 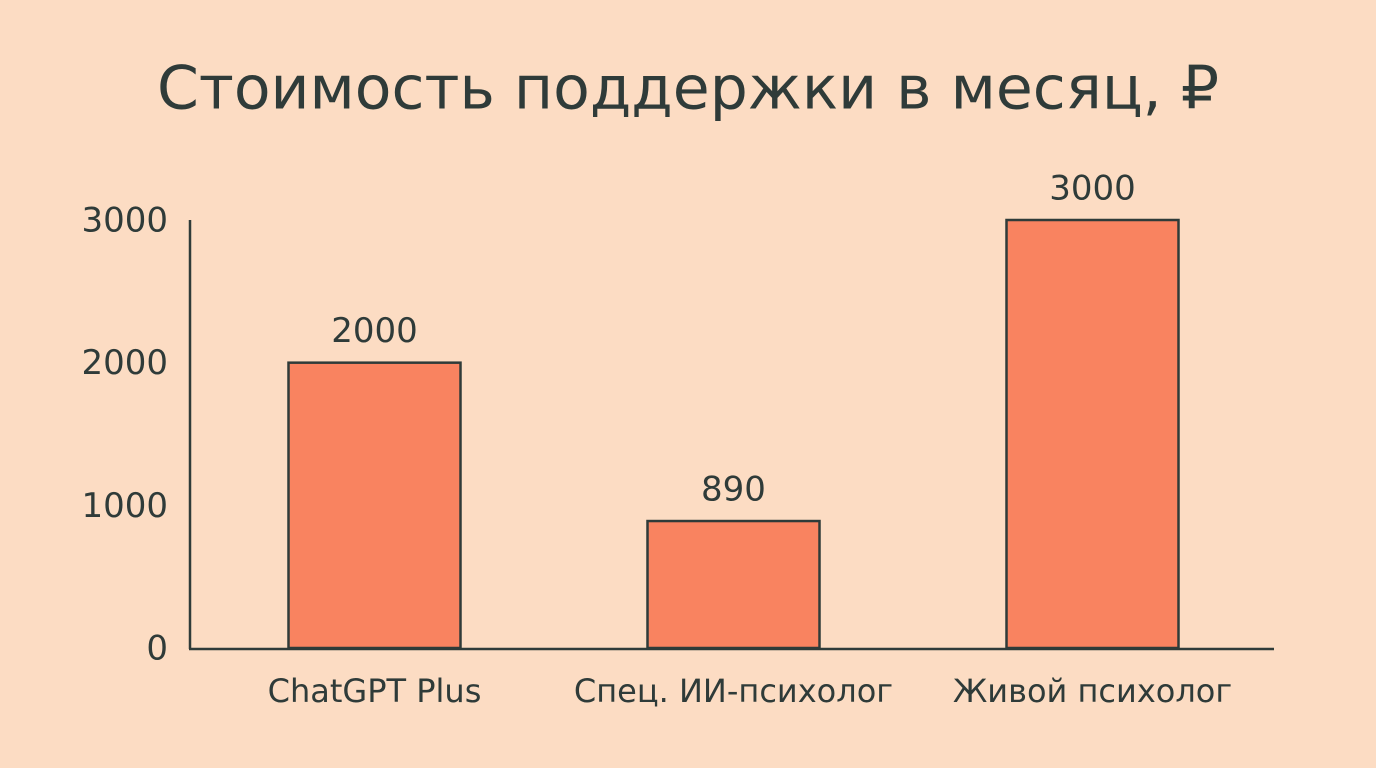 What do you see at coordinates (124, 506) in the screenshot?
I see `y-tick-label: 1000` at bounding box center [124, 506].